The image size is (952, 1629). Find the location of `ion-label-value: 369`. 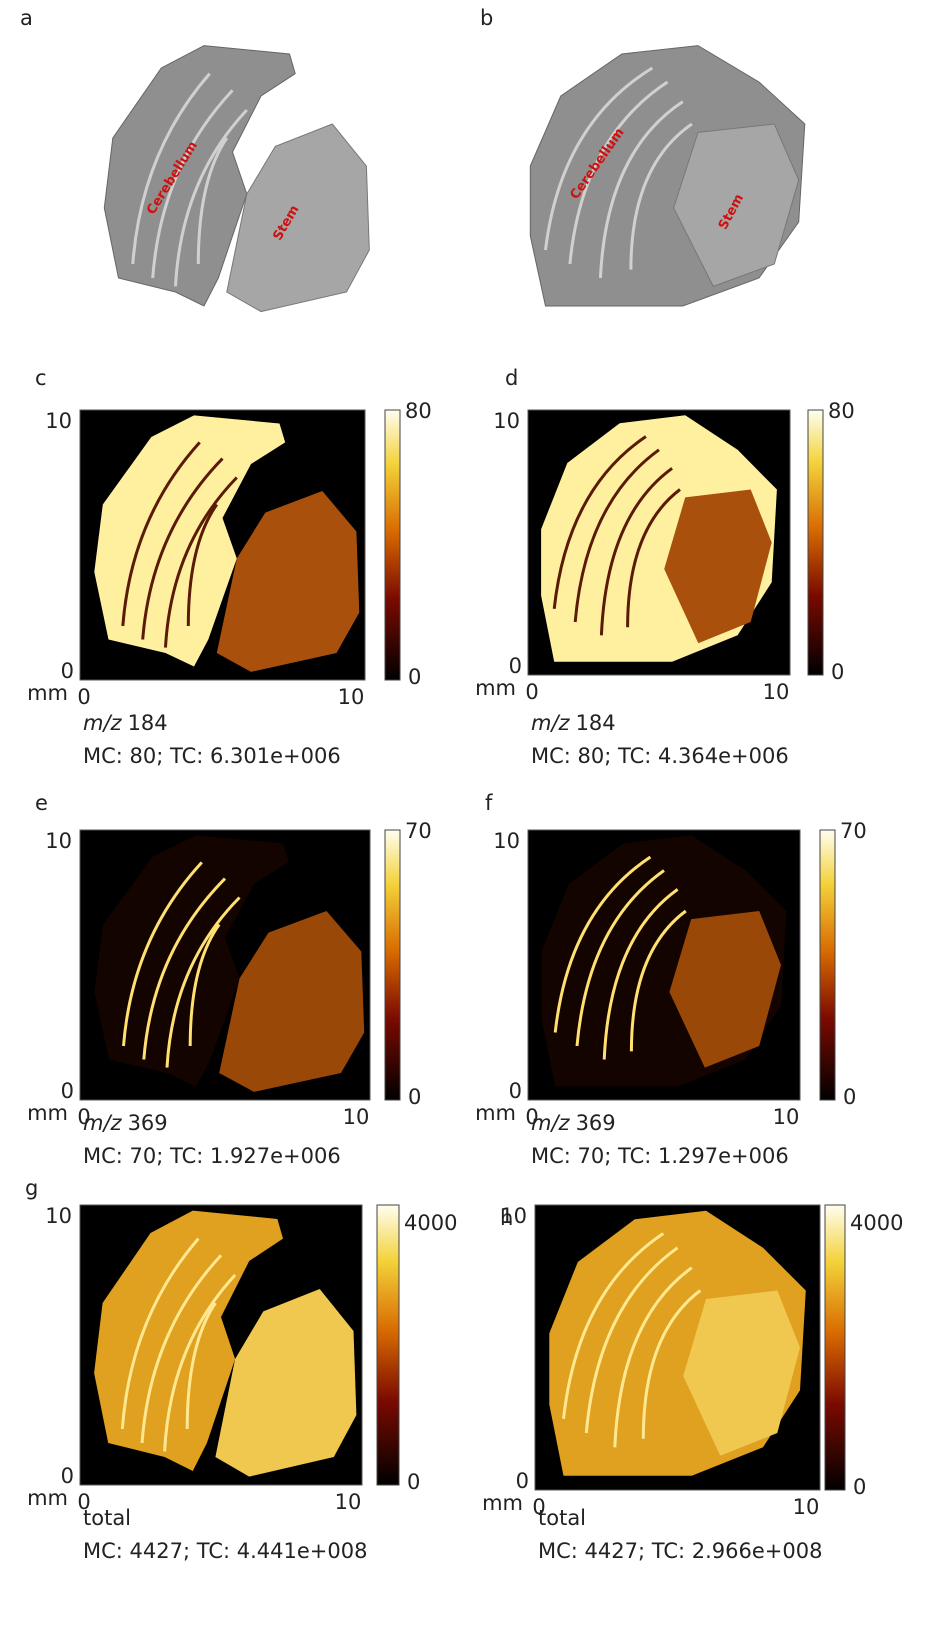

ion-label-value: 369 is located at coordinates (596, 1123).